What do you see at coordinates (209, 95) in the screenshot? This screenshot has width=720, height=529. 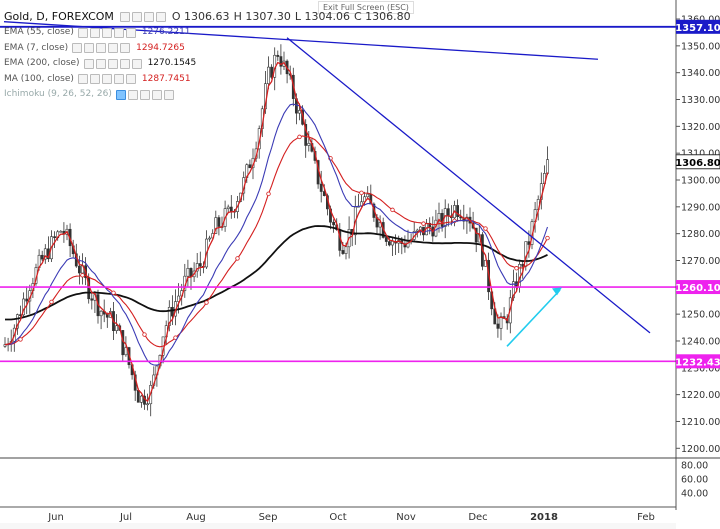 I see `indicator-row-ichimoku: Ichimoku (9, 26, 52, 26)` at bounding box center [209, 95].